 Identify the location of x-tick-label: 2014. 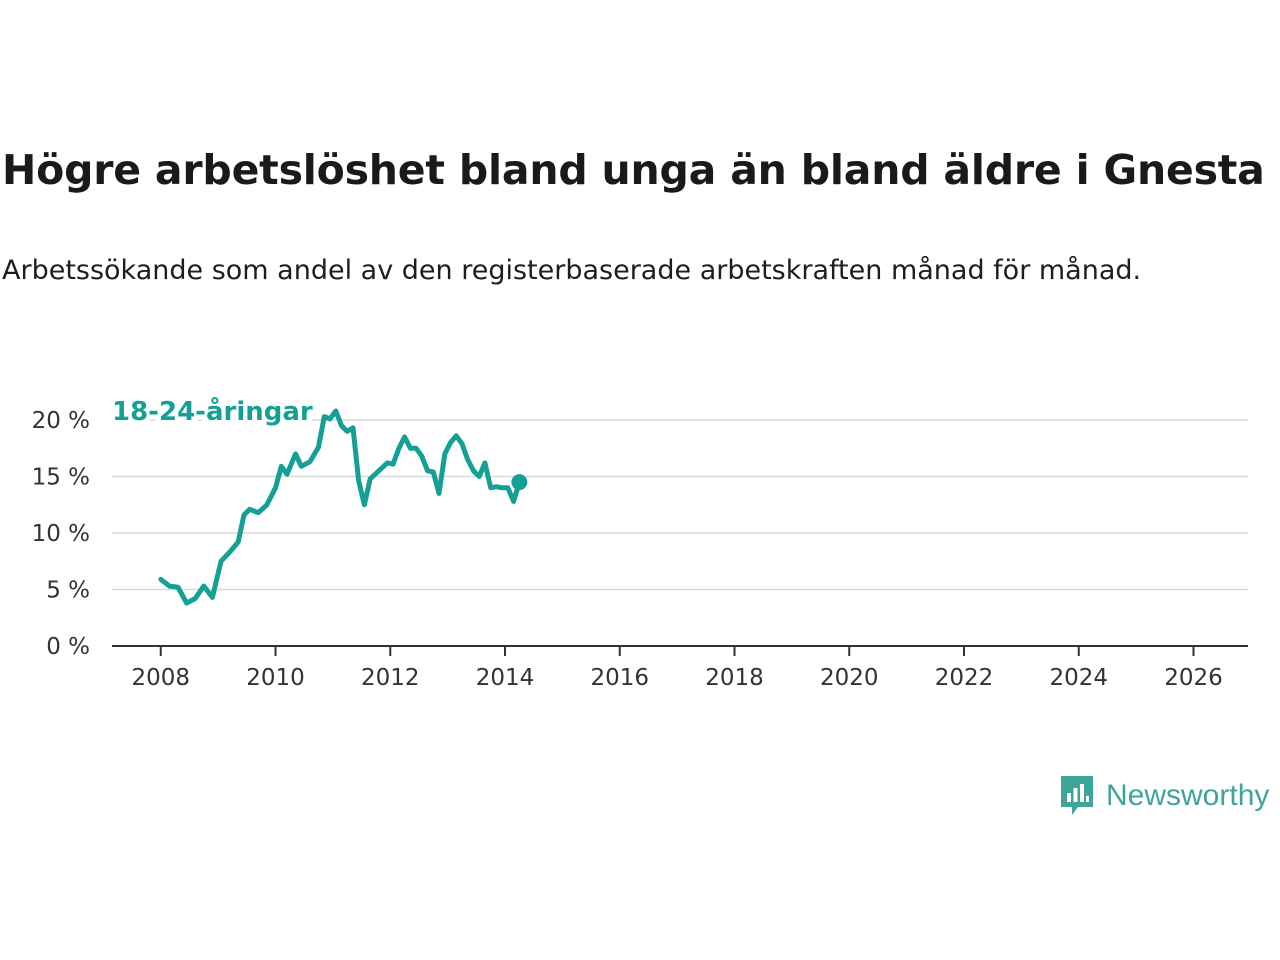
(505, 678).